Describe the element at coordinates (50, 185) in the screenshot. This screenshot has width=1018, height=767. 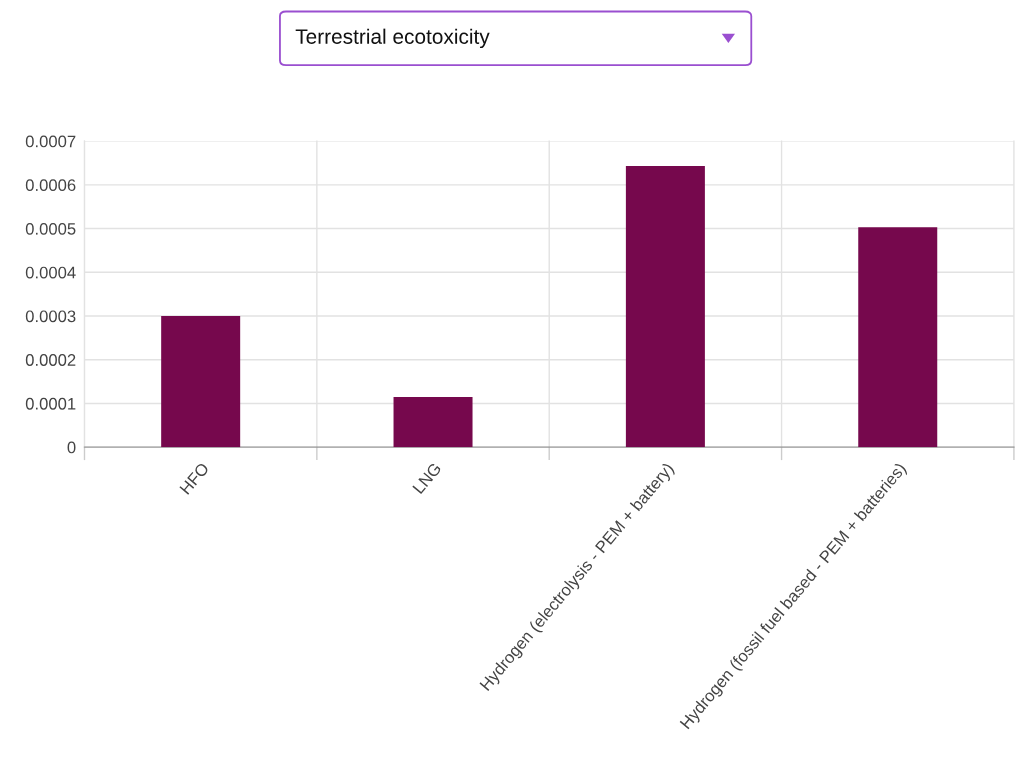
I see `y-tick-label: 0.0006` at that location.